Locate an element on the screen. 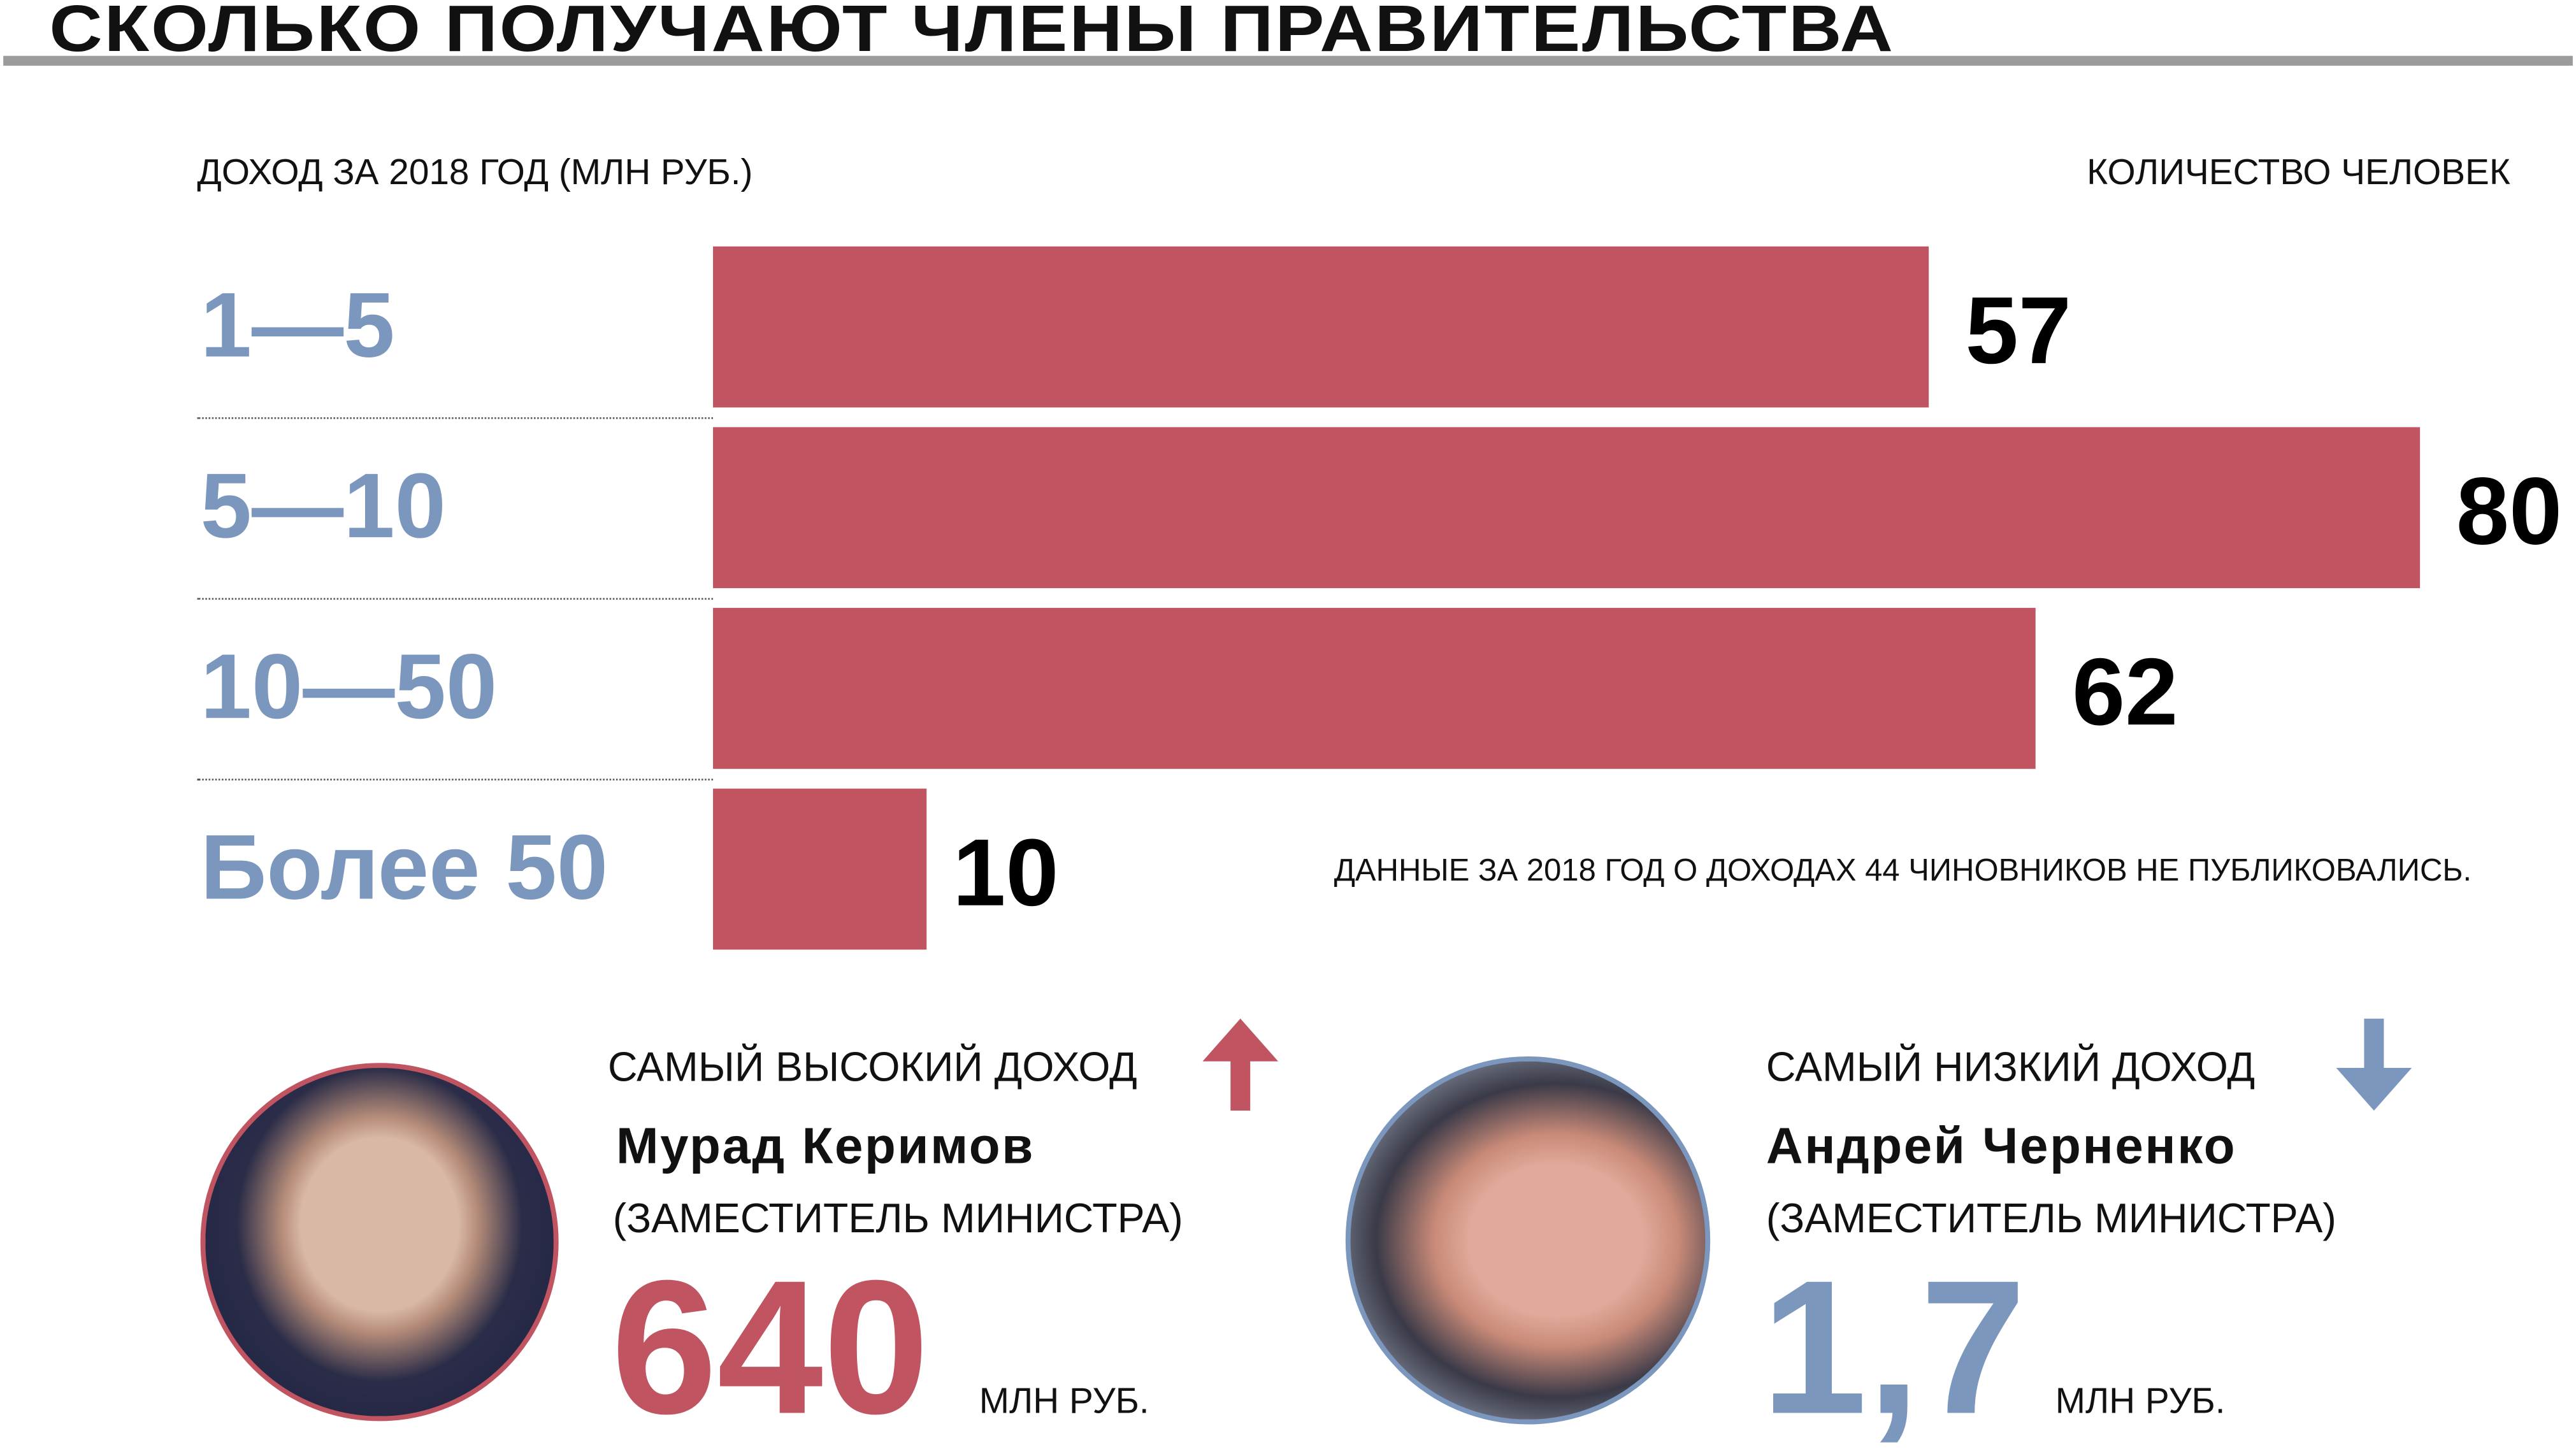 The width and height of the screenshot is (2576, 1454). lowest-role: (ЗАМЕСТИТЕЛЬ МИНИСТРА) is located at coordinates (2051, 1219).